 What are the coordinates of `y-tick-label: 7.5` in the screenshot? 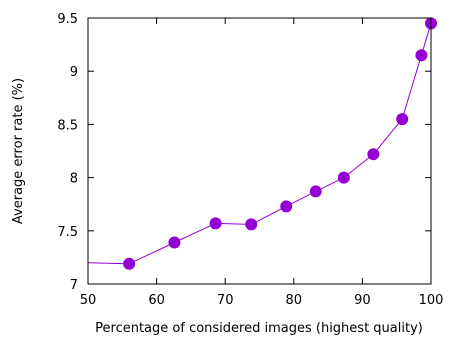 It's located at (67, 232).